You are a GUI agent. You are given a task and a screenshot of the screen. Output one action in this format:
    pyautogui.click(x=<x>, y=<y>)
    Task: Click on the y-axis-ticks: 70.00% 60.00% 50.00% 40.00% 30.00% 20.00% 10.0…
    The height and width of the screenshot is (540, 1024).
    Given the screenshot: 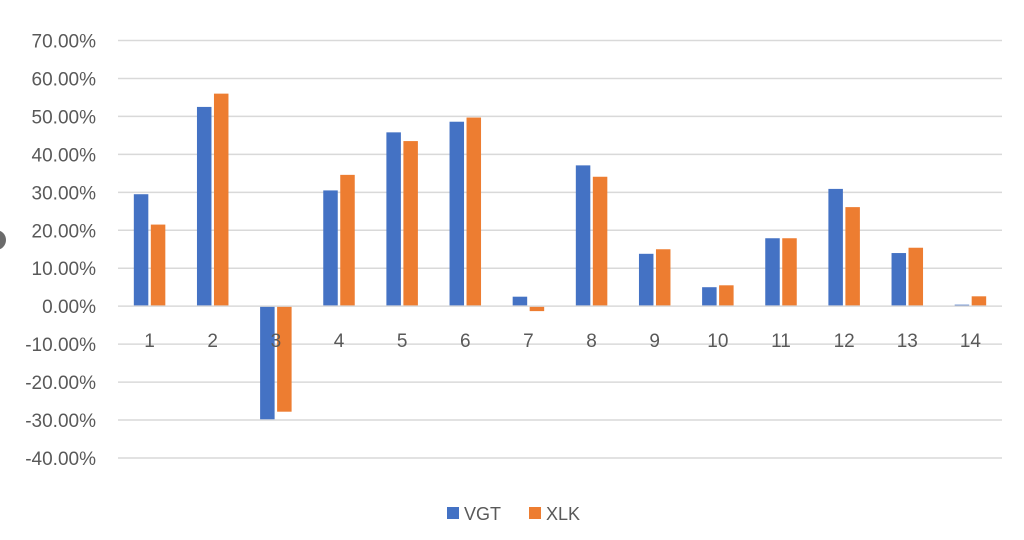 What is the action you would take?
    pyautogui.click(x=60, y=251)
    